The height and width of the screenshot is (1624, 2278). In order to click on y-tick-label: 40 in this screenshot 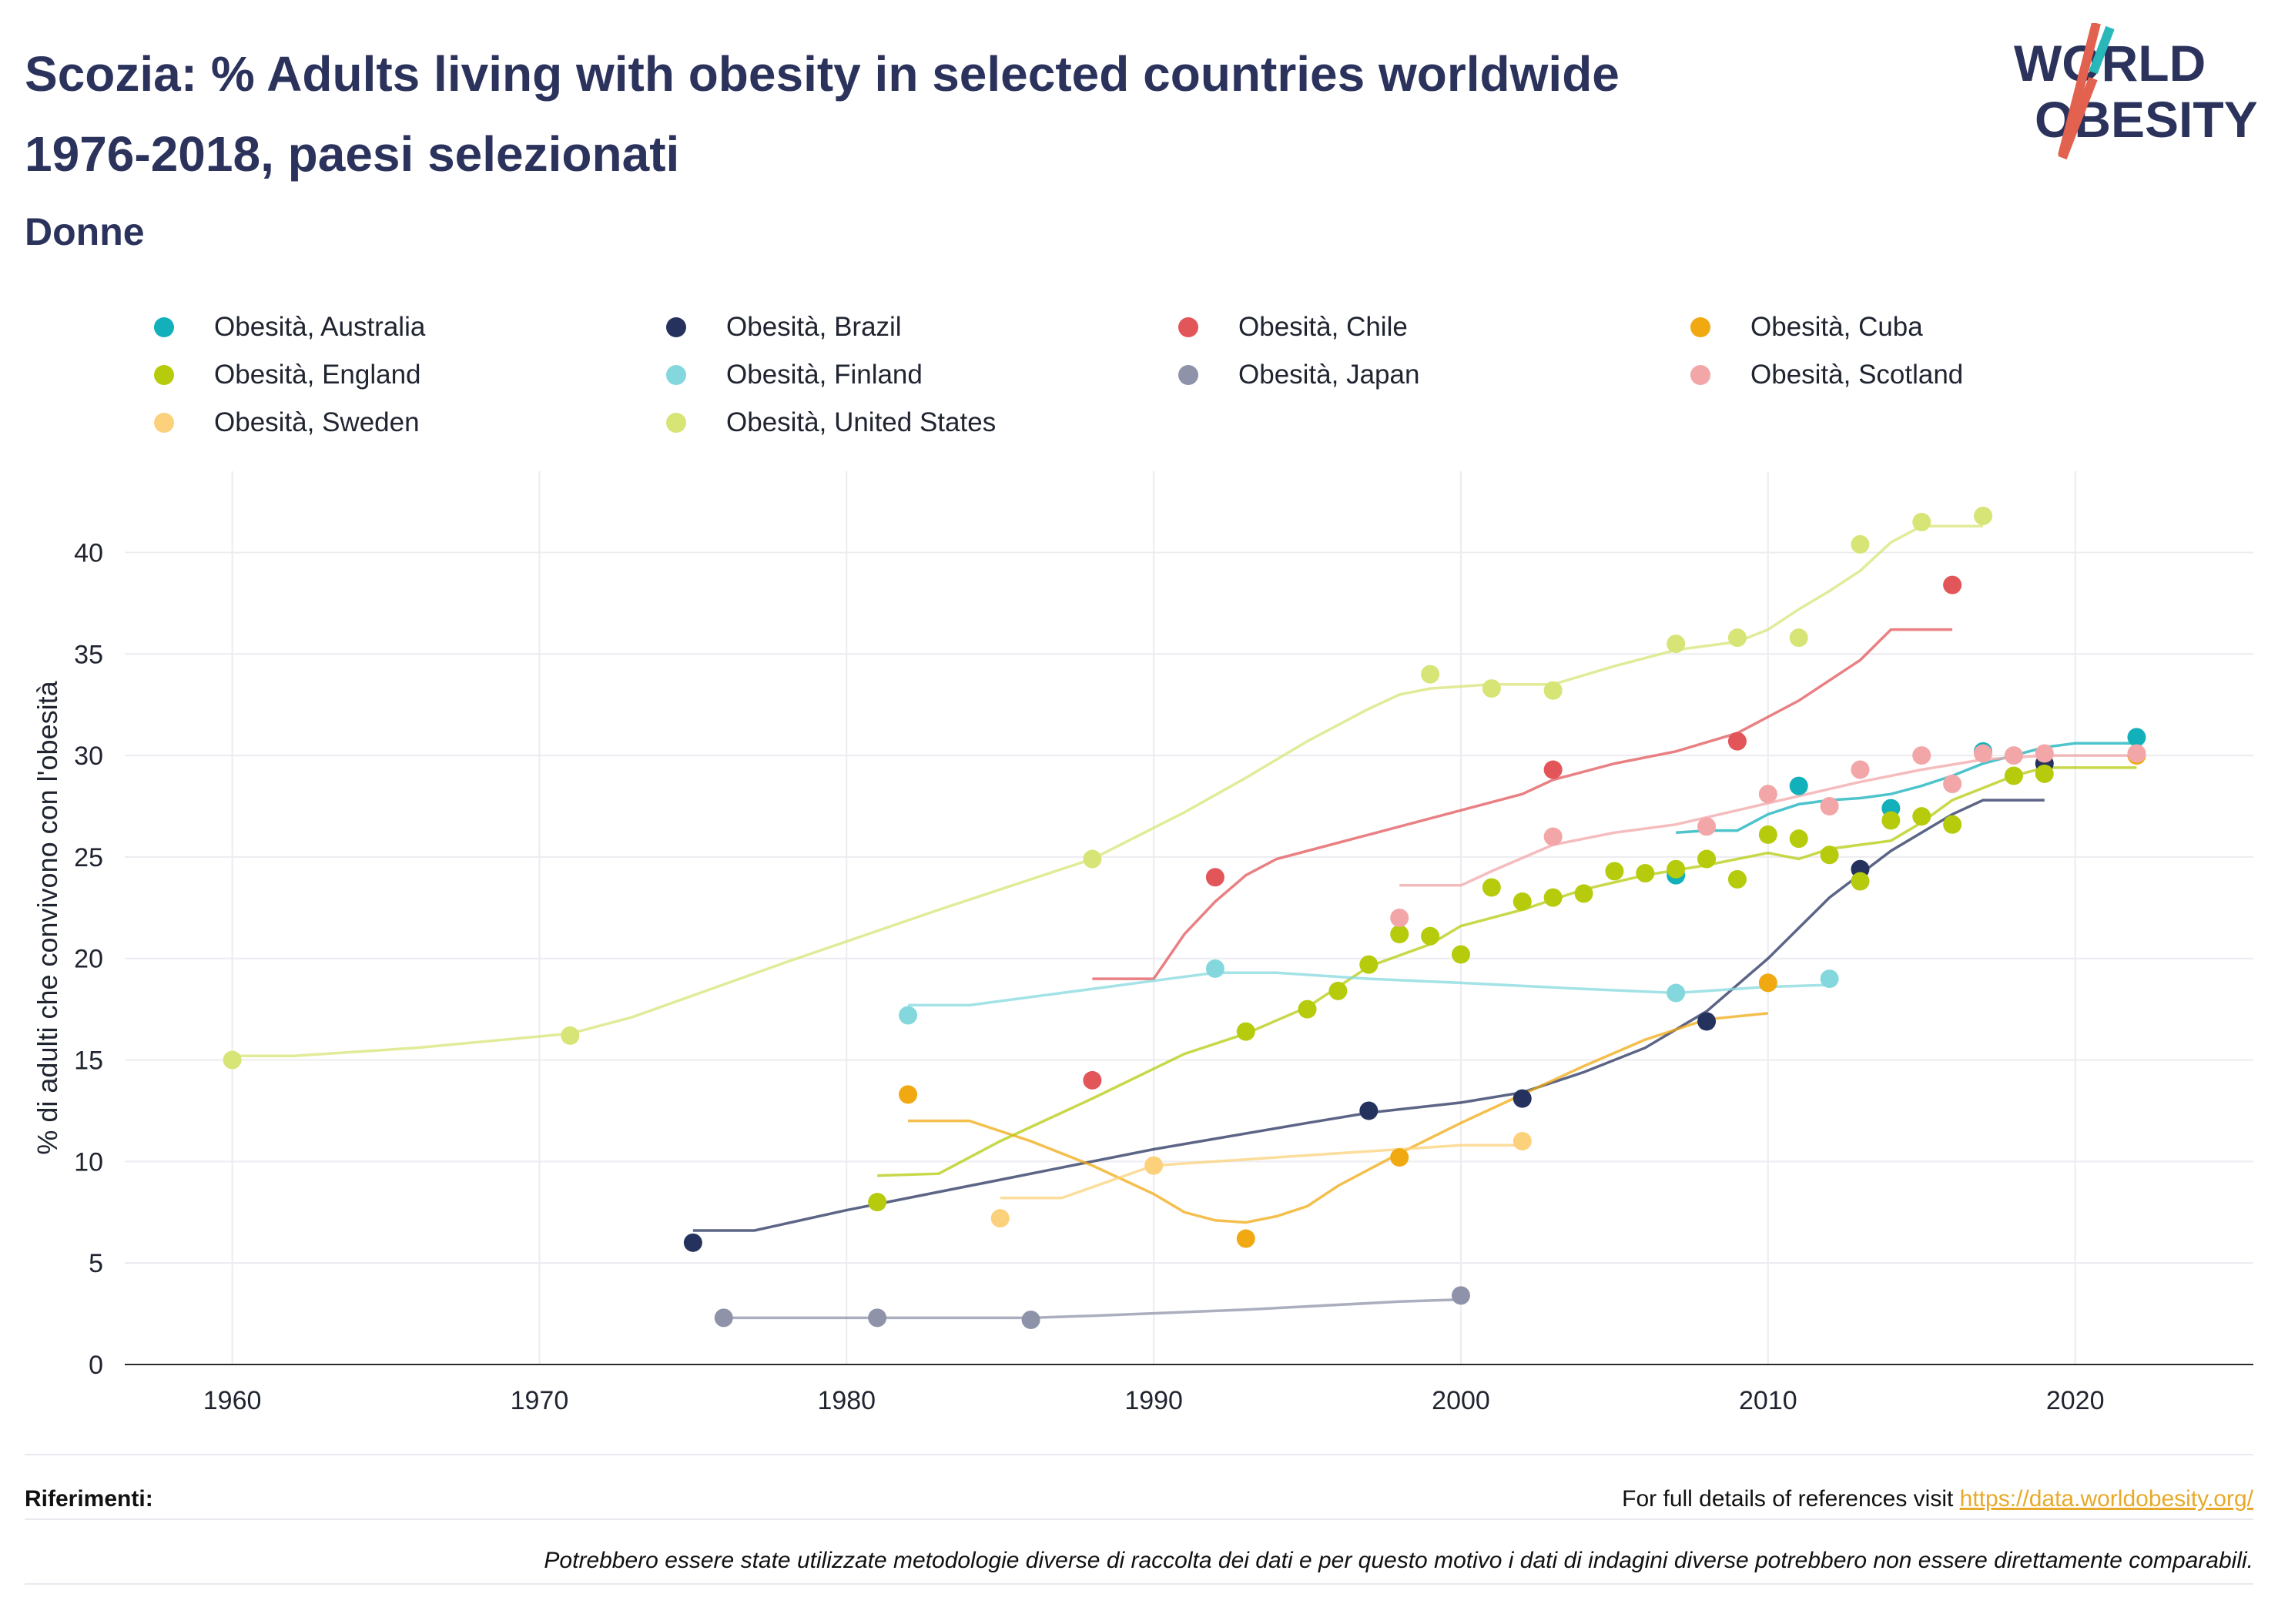, I will do `click(88, 553)`.